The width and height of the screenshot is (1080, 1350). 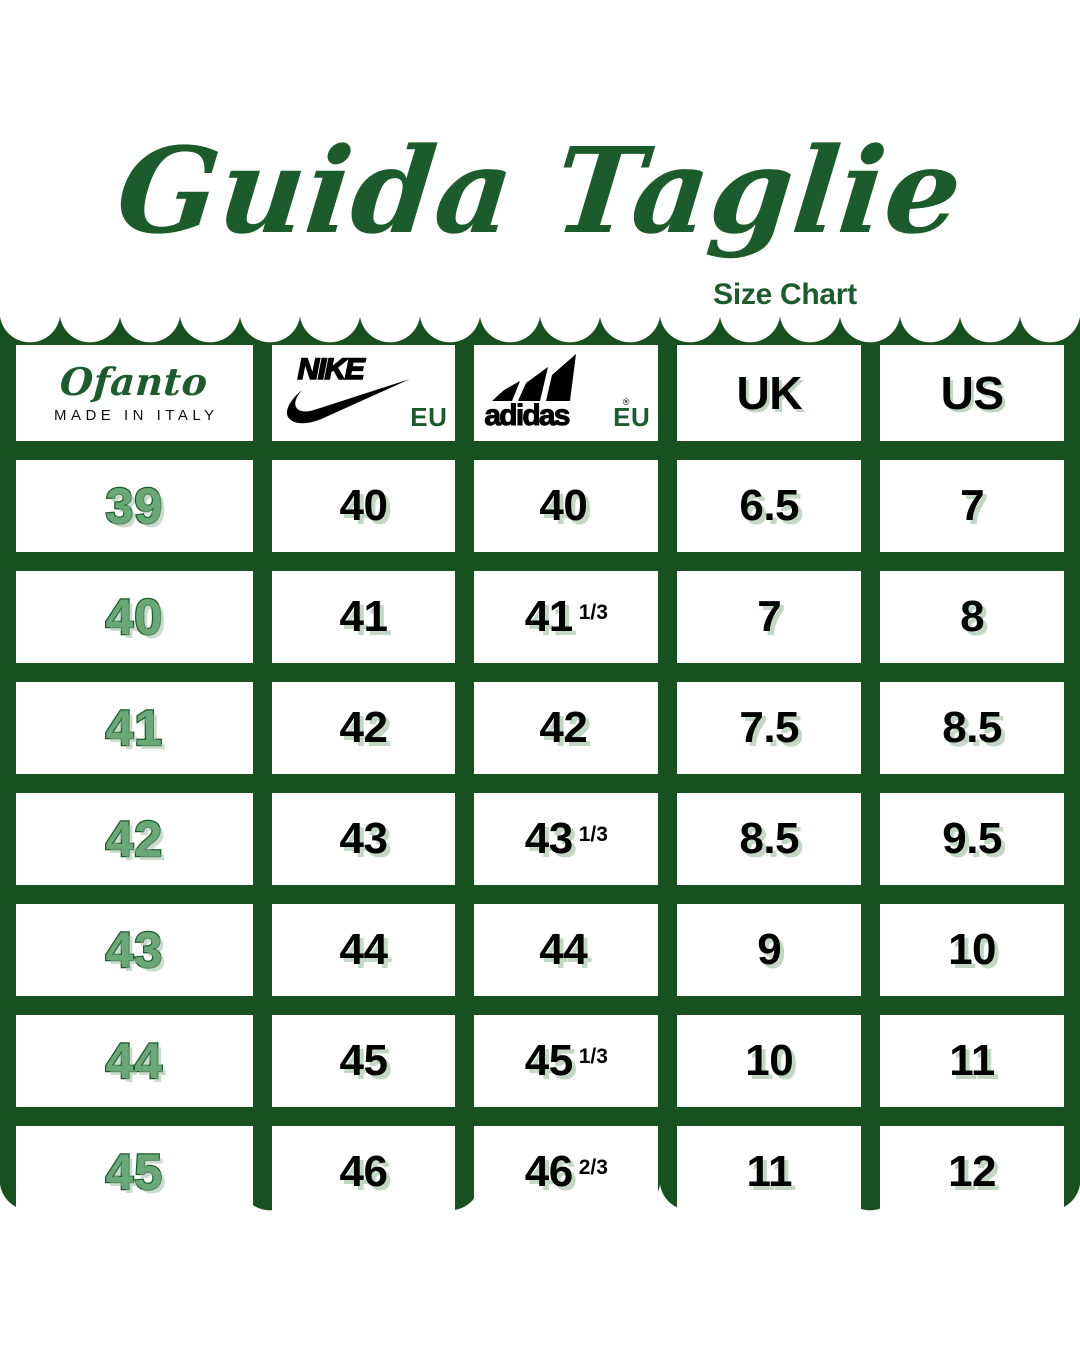 I want to click on value-uk: 9, so click(x=769, y=949).